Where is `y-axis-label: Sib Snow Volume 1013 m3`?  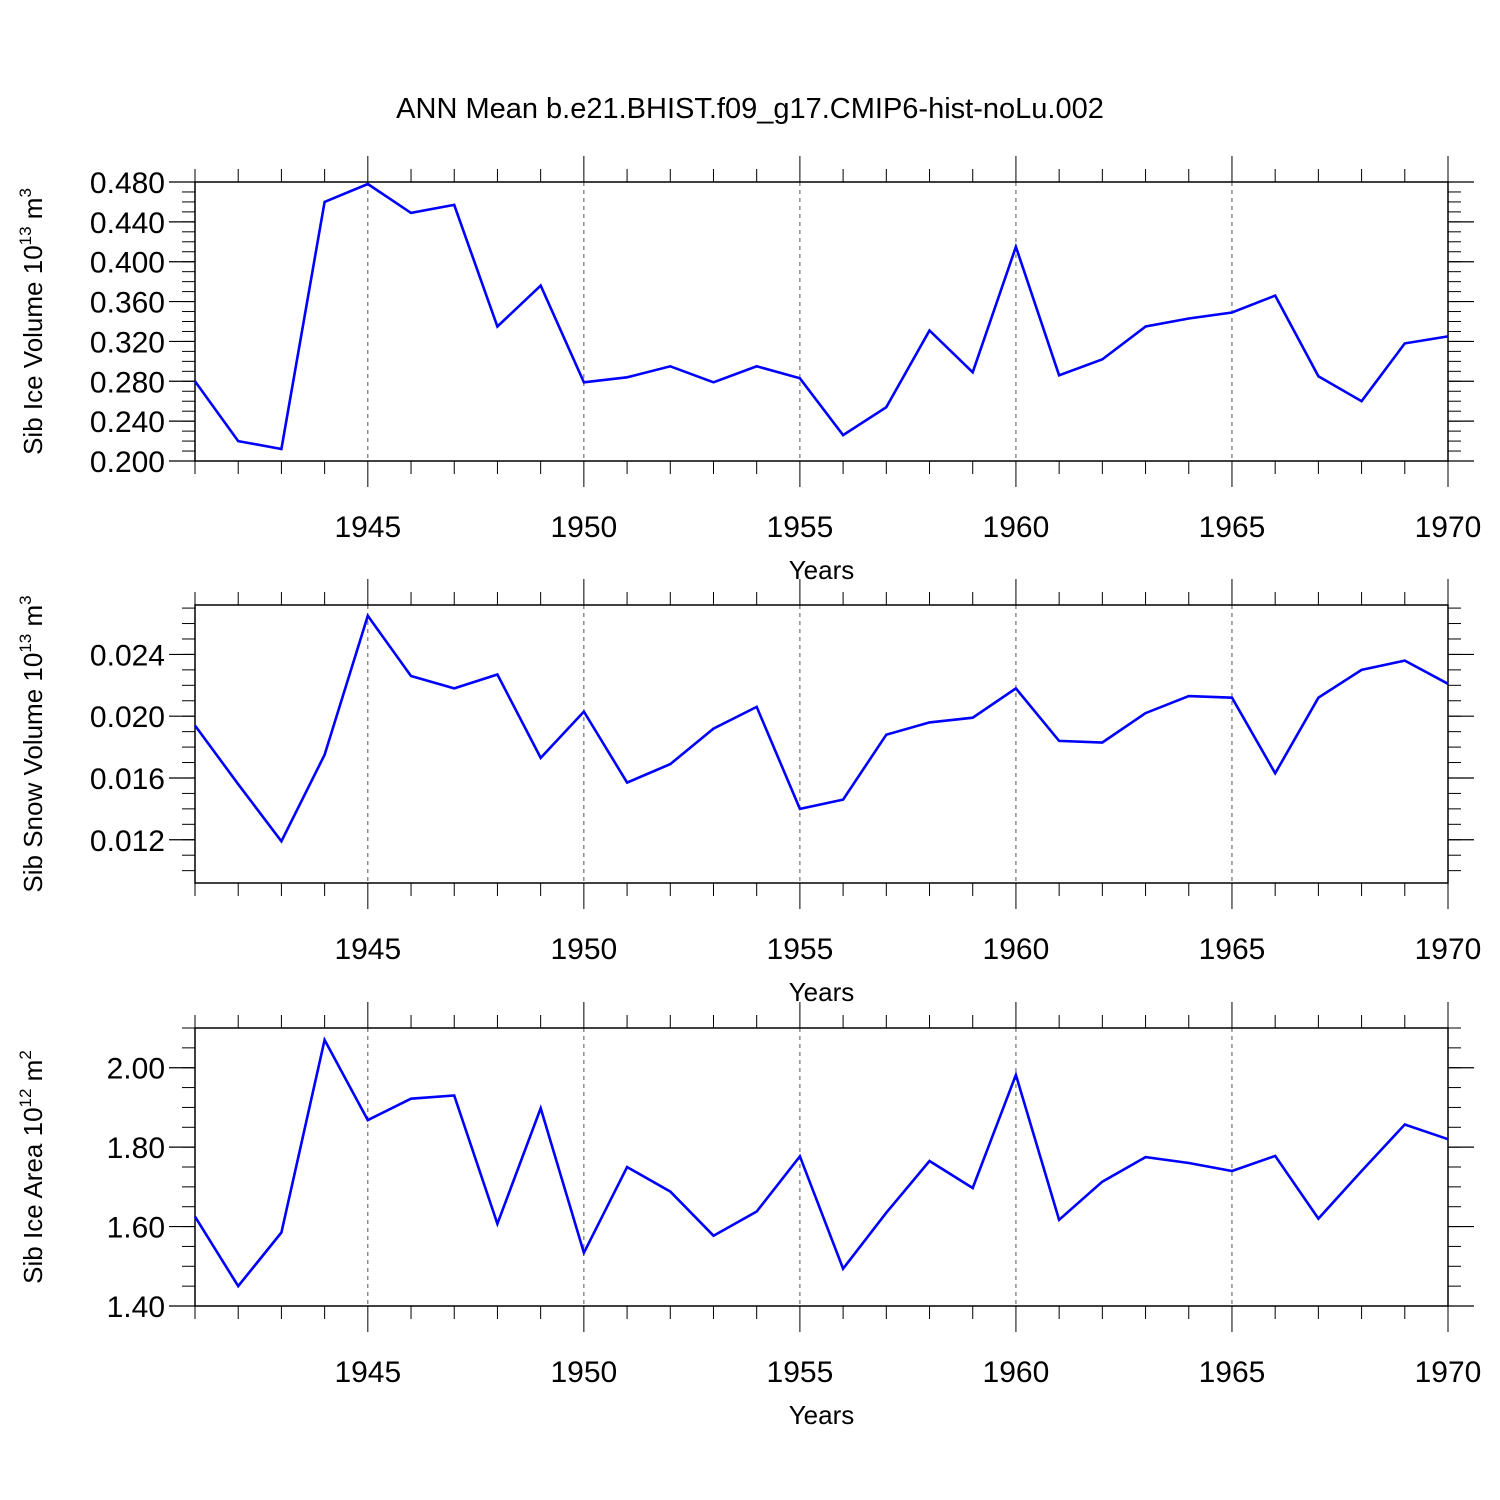
y-axis-label: Sib Snow Volume 1013 m3 is located at coordinates (32, 743).